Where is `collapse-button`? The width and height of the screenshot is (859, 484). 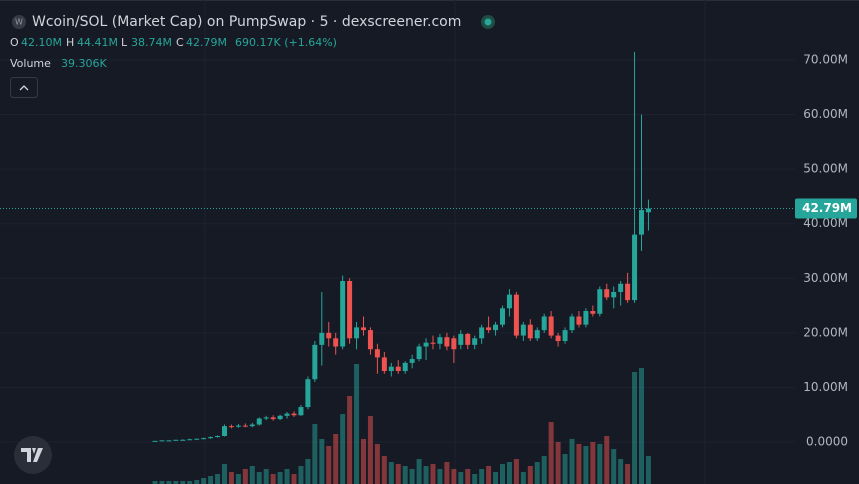 collapse-button is located at coordinates (24, 87).